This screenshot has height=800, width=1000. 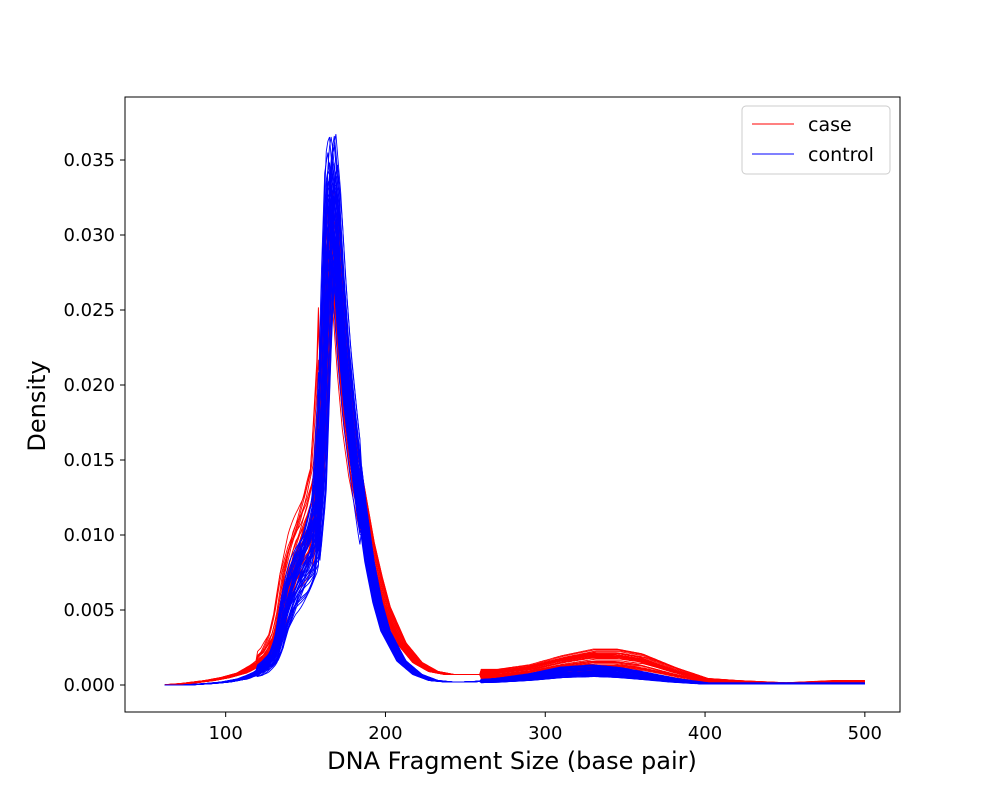 I want to click on y-tick-label: 0.010, so click(x=89, y=535).